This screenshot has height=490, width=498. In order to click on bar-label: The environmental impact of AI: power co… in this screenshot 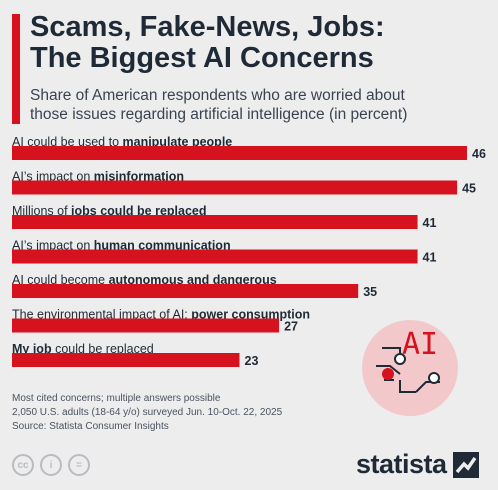, I will do `click(161, 315)`.